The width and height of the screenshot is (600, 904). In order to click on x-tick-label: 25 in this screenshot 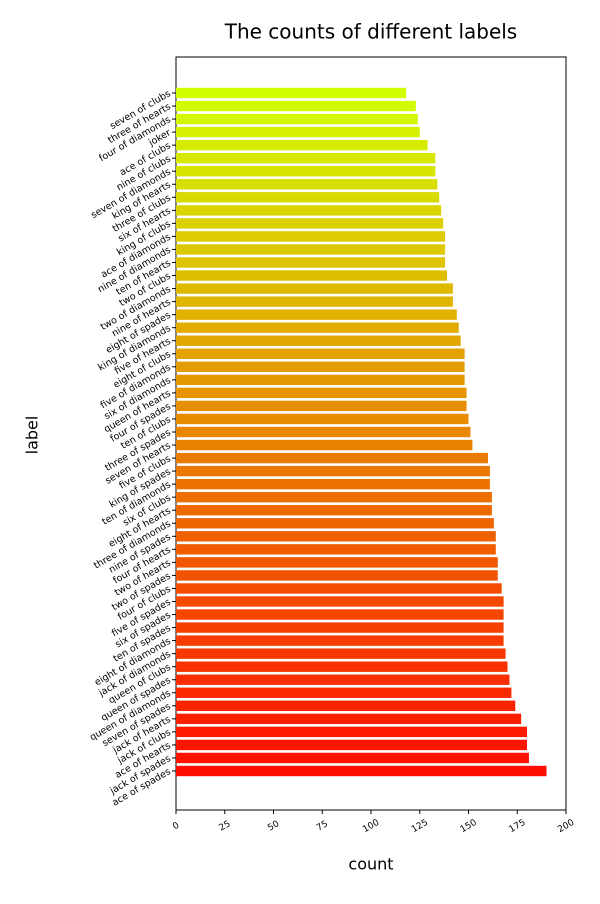, I will do `click(225, 826)`.